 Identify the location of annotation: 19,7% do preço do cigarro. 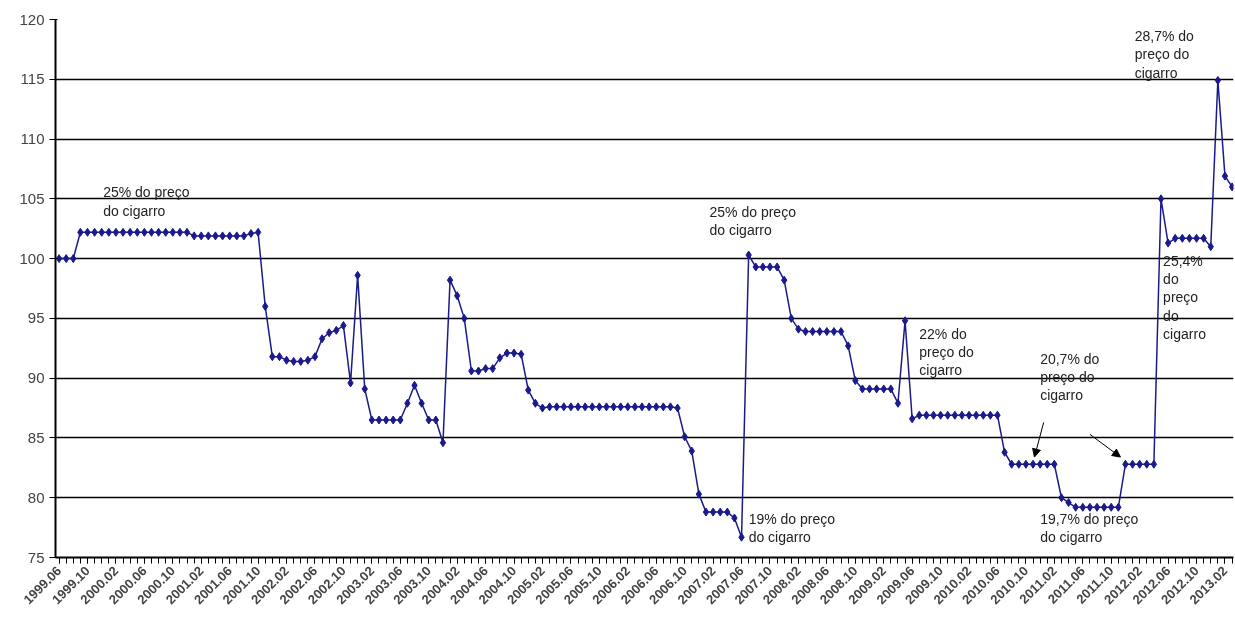
(1089, 528).